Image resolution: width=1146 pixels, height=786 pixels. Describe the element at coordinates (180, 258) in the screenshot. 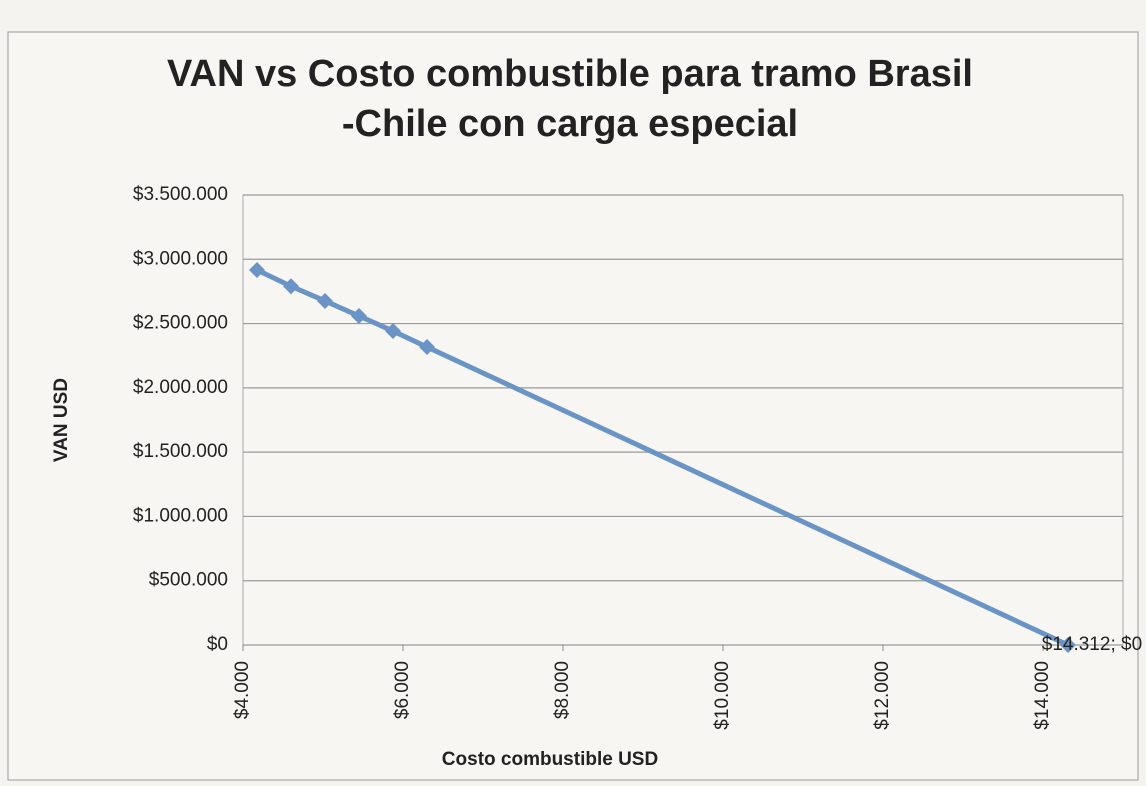

I see `y-tick-label: $3.000.000` at that location.